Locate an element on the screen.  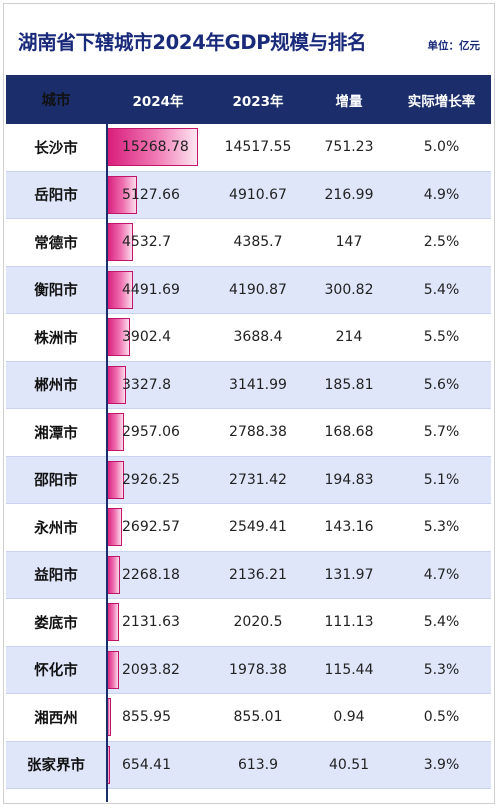
city-cell: 岳阳市 is located at coordinates (56, 196).